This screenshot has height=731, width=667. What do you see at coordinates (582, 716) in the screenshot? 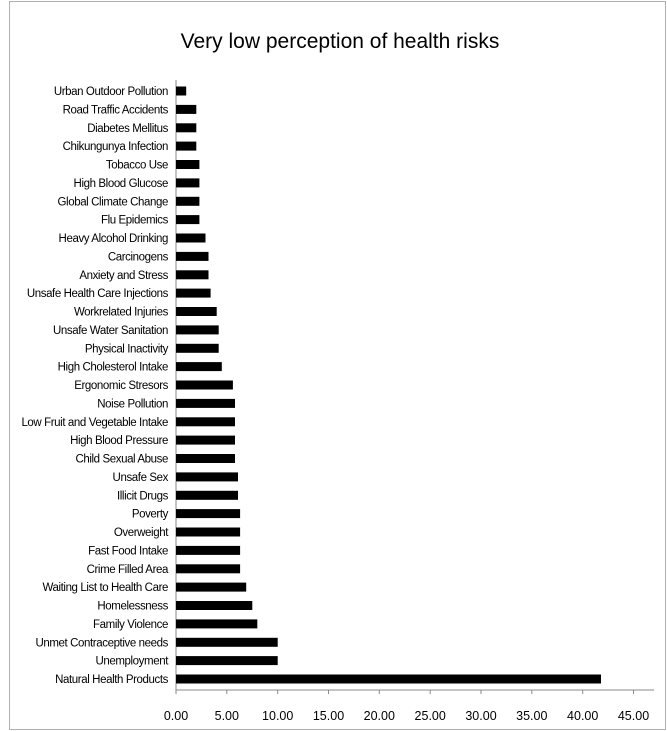
I see `x-tick-label: 40.00` at bounding box center [582, 716].